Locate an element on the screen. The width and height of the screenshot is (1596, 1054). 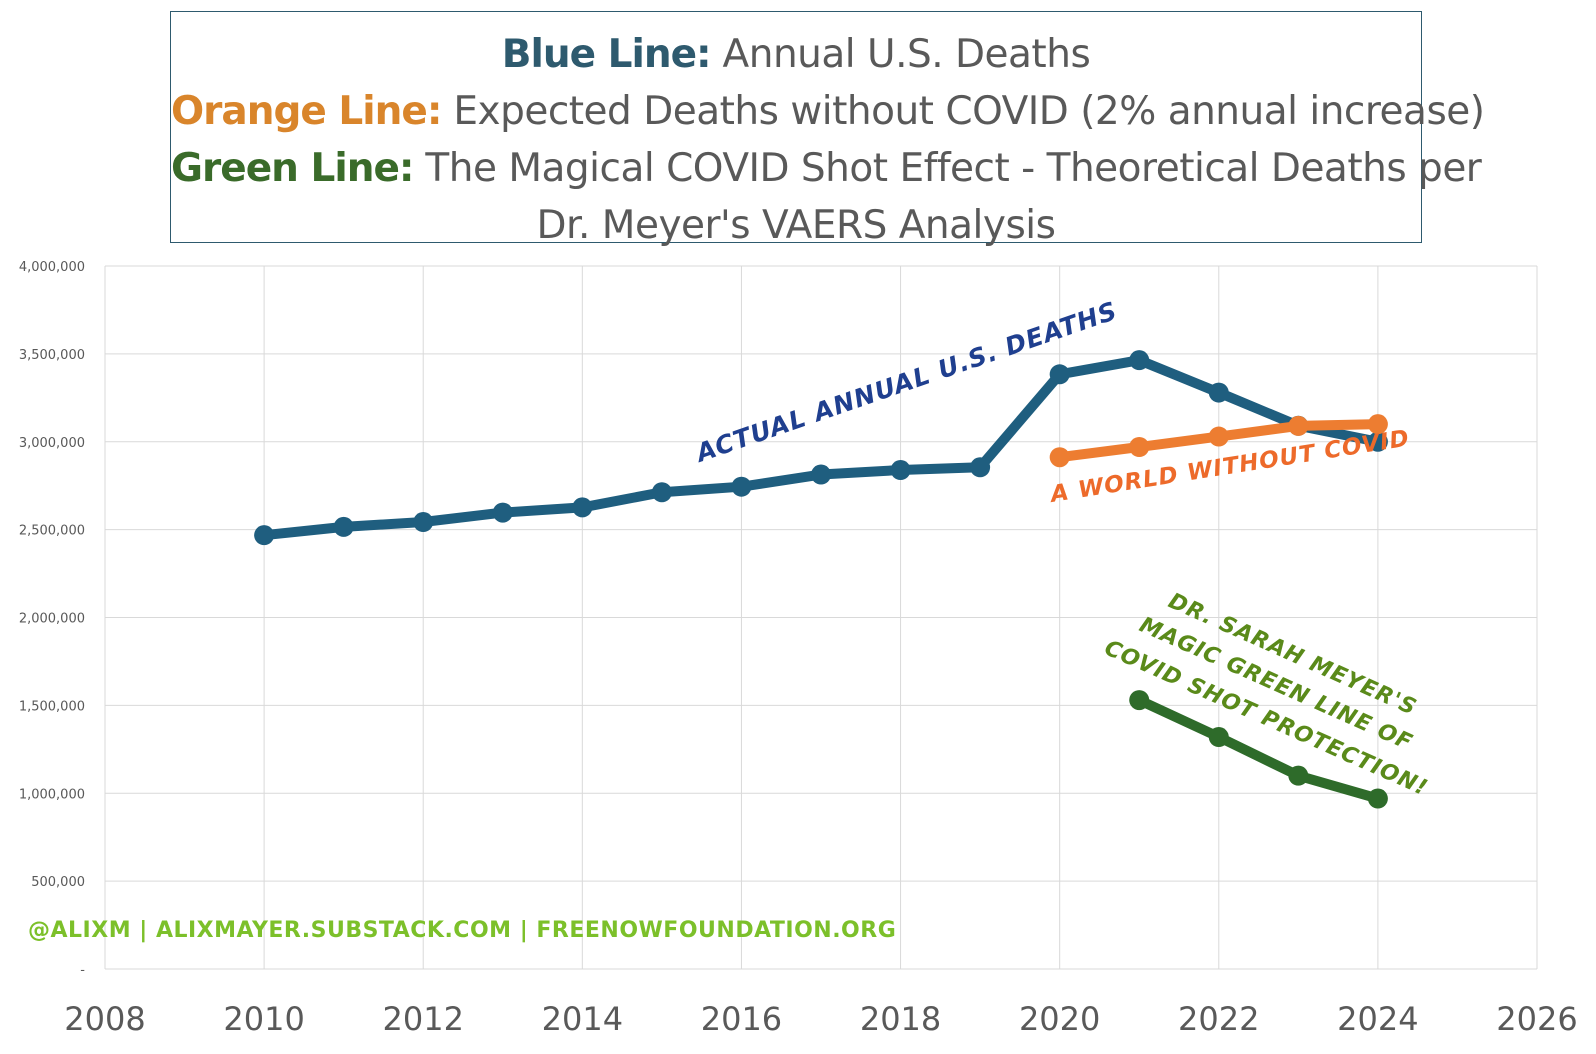
legend-line-blue: Blue Line: Annual U.S. Deaths is located at coordinates (796, 54).